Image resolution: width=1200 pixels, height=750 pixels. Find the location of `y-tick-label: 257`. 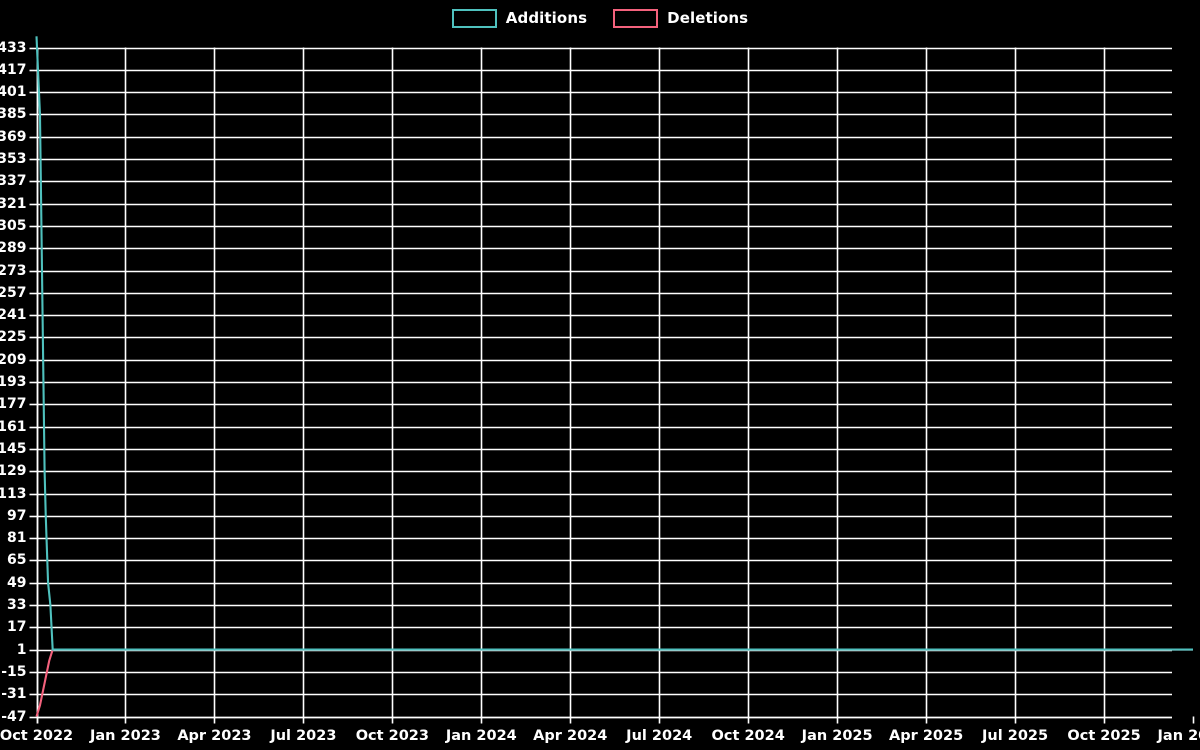

y-tick-label: 257 is located at coordinates (13, 292).